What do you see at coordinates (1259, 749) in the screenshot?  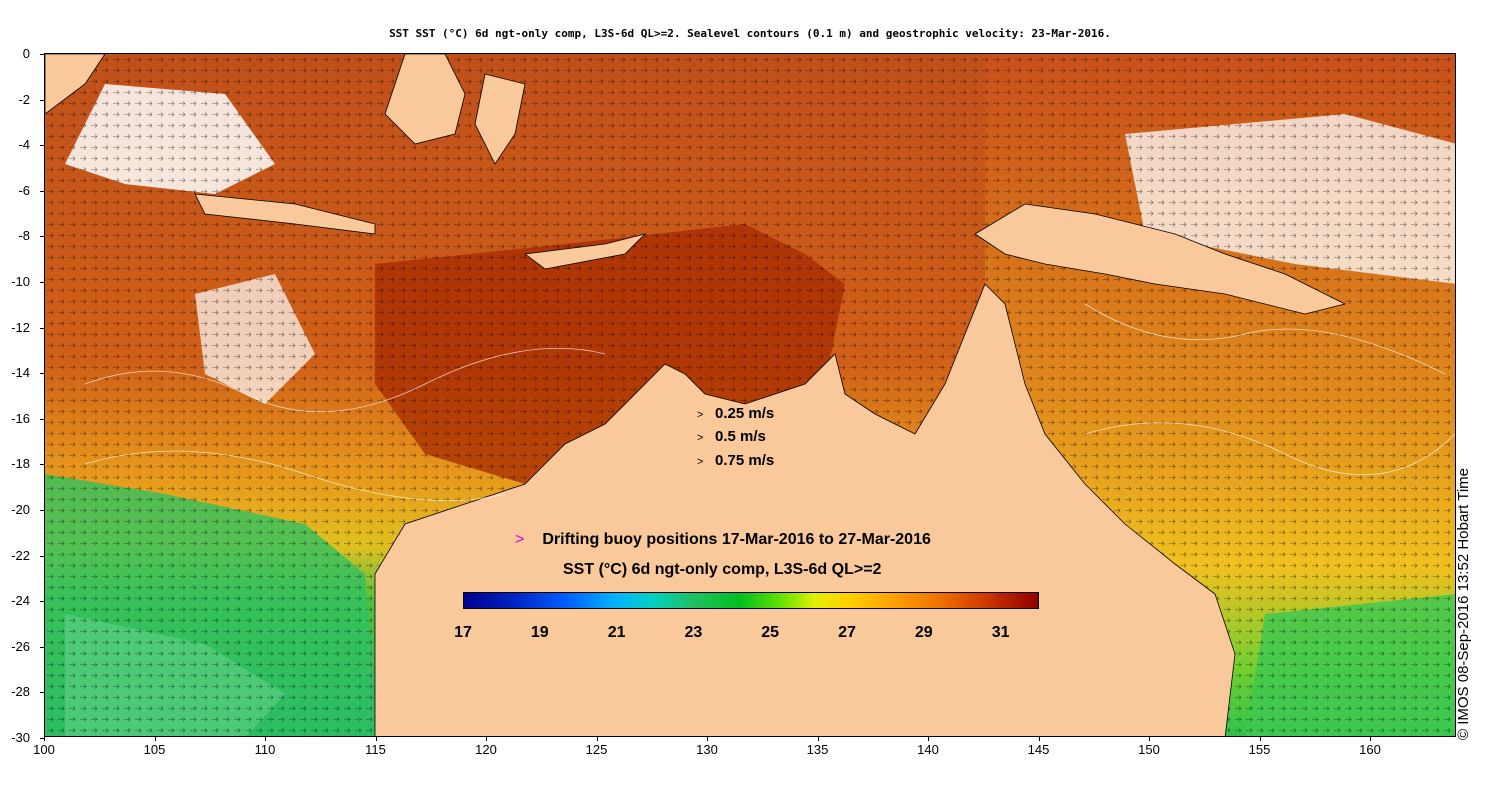 I see `longitude-tick-label: 155` at bounding box center [1259, 749].